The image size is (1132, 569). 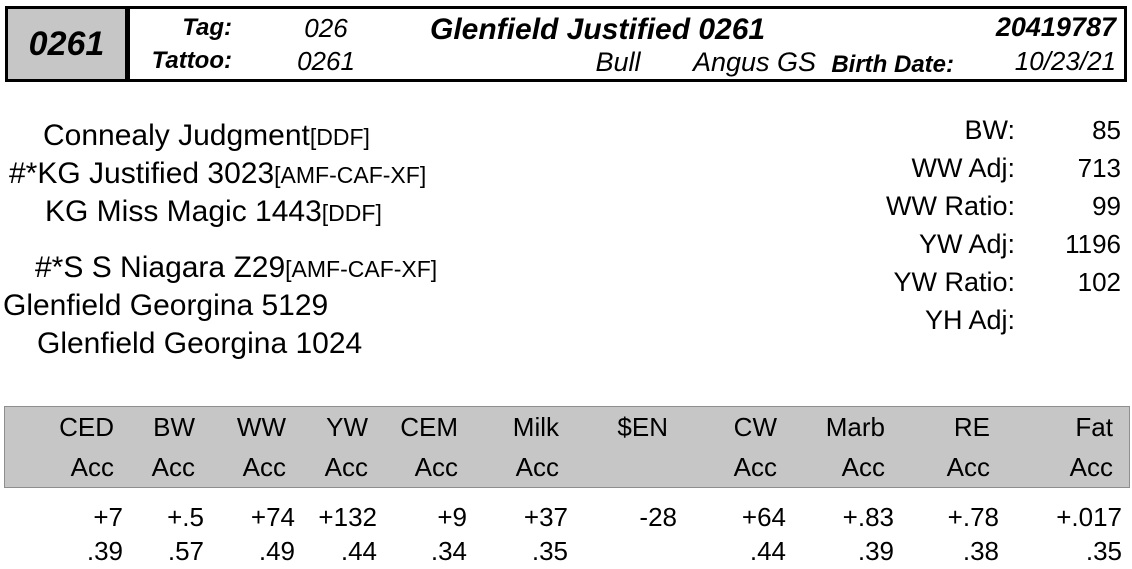 What do you see at coordinates (207, 27) in the screenshot?
I see `tag-label: Tag:` at bounding box center [207, 27].